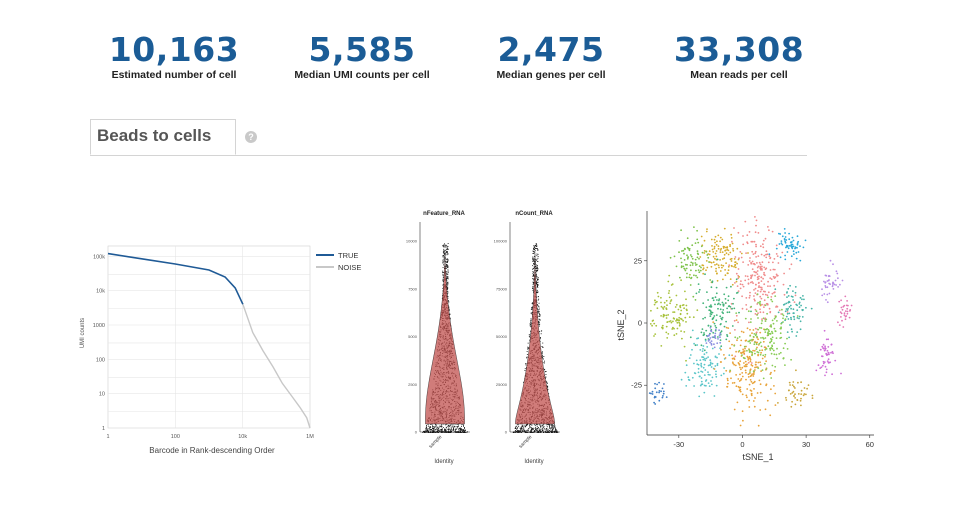 Image resolution: width=962 pixels, height=516 pixels. I want to click on help-icon: ?, so click(251, 137).